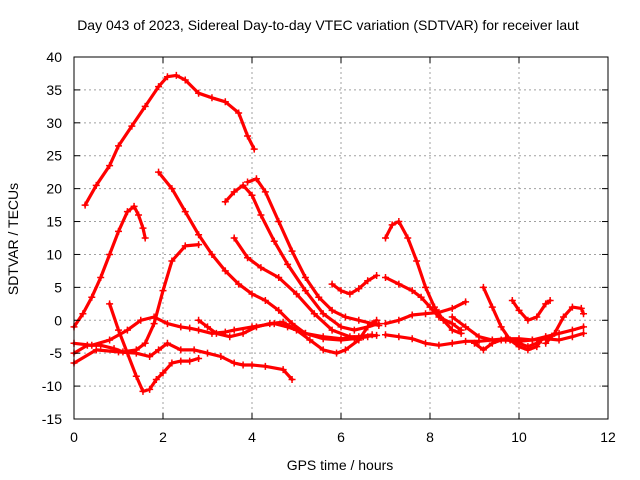 This screenshot has width=640, height=480. Describe the element at coordinates (56, 353) in the screenshot. I see `y-tick-label: -5` at that location.